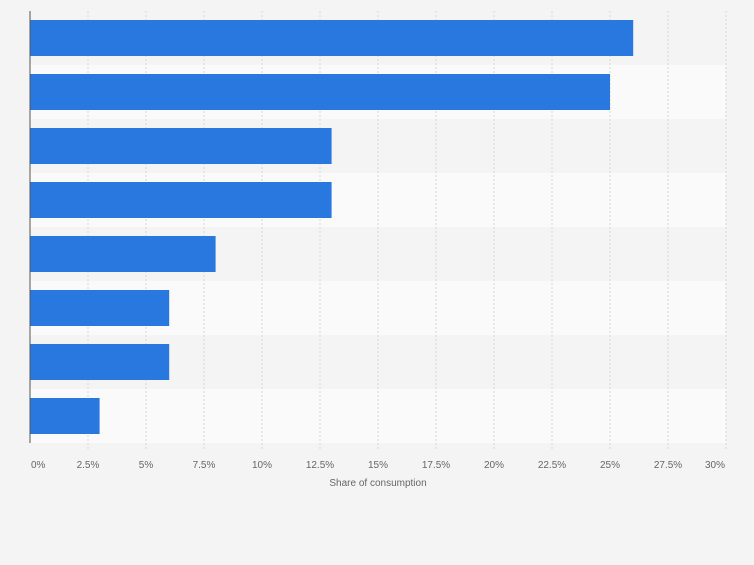  Describe the element at coordinates (715, 465) in the screenshot. I see `x-tick-label: 30%` at that location.